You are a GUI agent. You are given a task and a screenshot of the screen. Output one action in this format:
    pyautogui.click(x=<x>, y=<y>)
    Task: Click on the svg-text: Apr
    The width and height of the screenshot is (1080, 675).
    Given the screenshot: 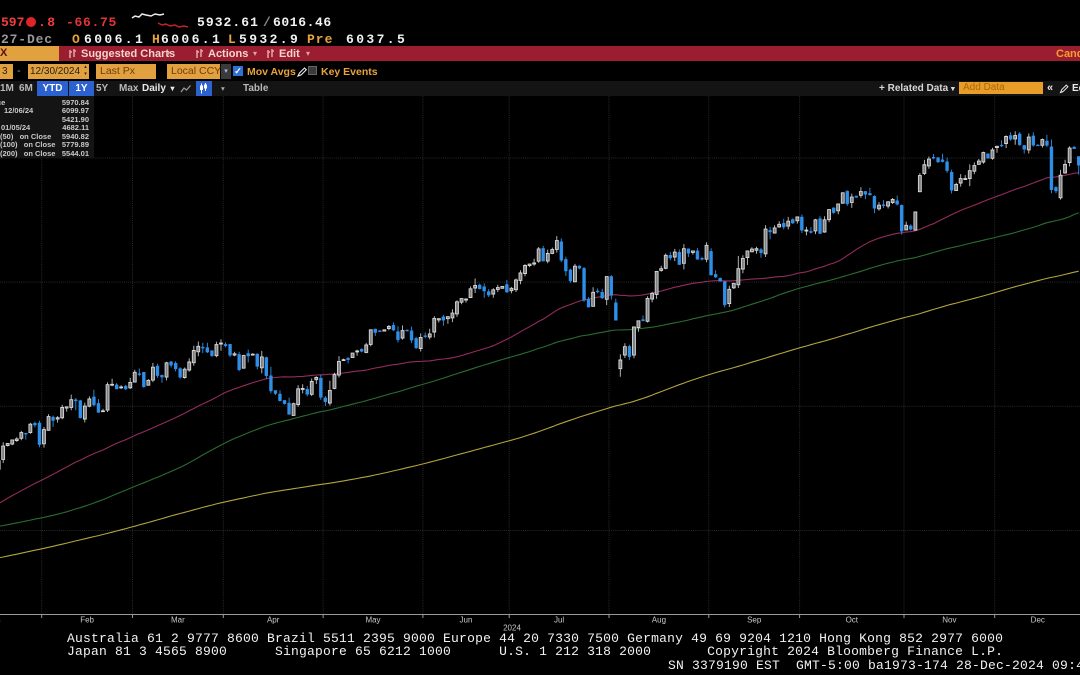 What is the action you would take?
    pyautogui.click(x=273, y=620)
    